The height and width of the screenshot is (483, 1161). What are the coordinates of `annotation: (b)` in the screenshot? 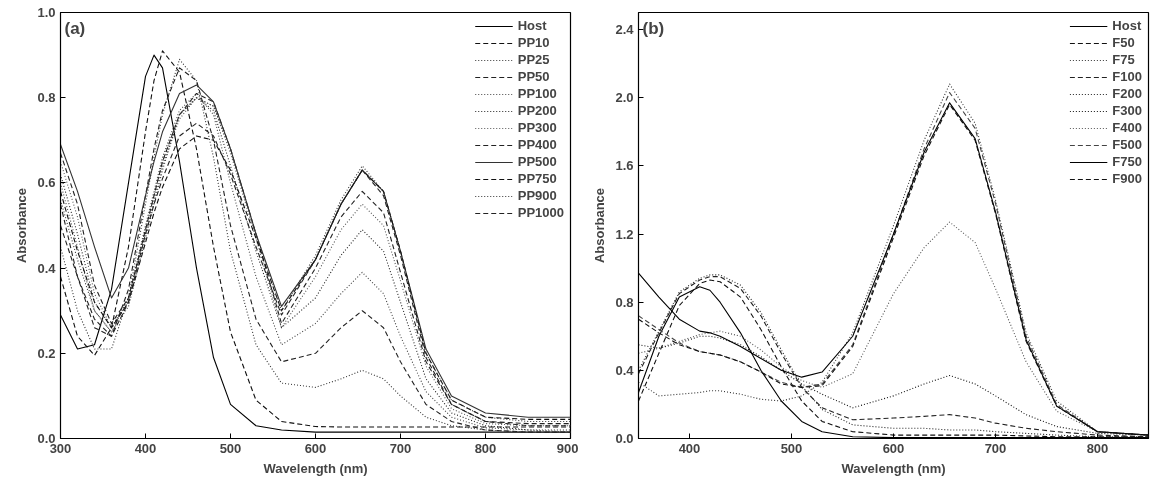 It's located at (653, 28).